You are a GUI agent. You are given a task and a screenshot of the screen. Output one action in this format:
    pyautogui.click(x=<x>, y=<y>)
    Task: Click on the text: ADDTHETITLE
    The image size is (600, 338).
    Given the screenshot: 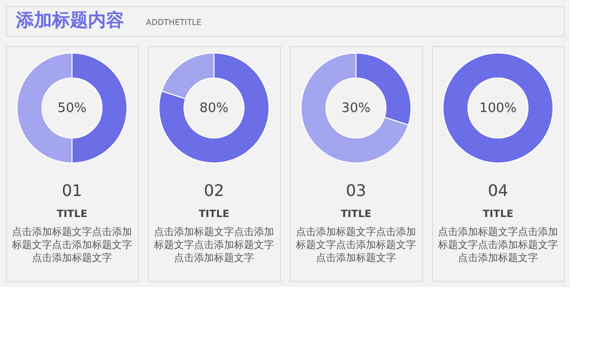 What is the action you would take?
    pyautogui.click(x=174, y=22)
    